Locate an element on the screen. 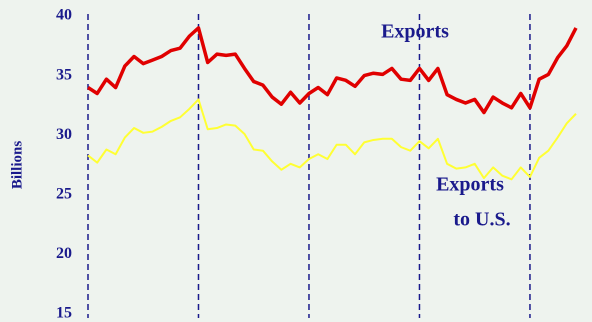 Image resolution: width=592 pixels, height=322 pixels. y-tick-label: 35 is located at coordinates (64, 74).